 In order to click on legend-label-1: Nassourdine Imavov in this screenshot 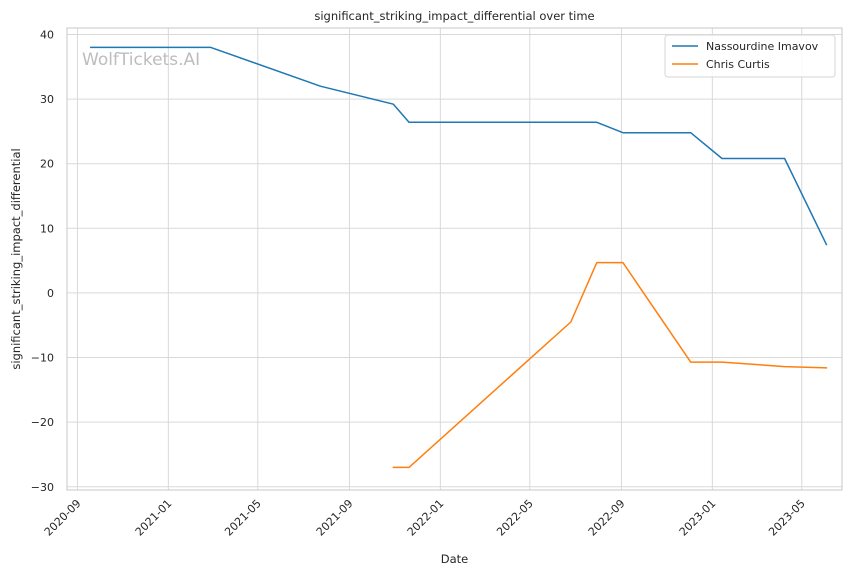, I will do `click(762, 46)`.